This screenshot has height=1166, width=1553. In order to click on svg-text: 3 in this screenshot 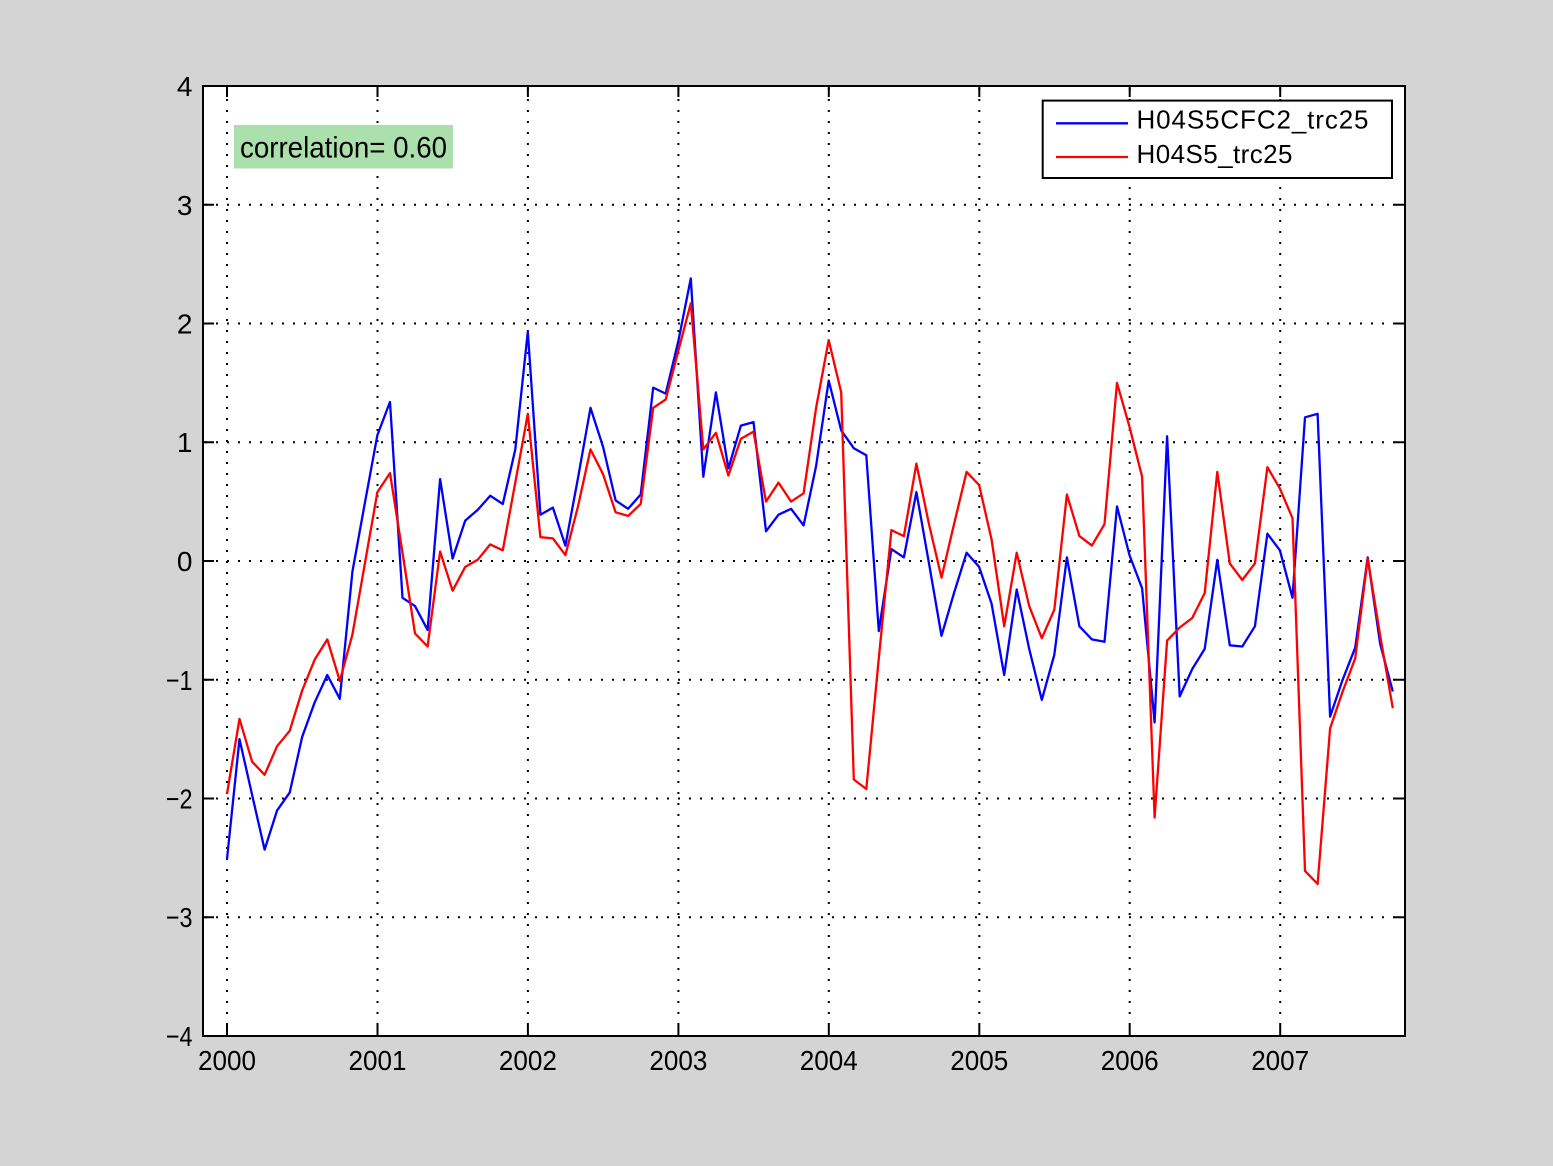, I will do `click(185, 205)`.